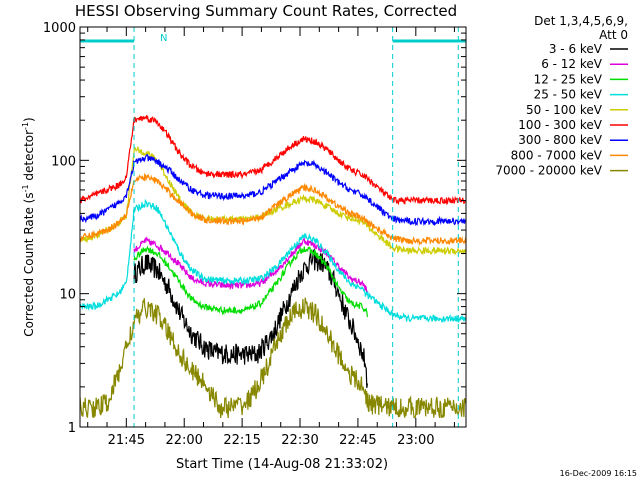 This screenshot has height=480, width=640. Describe the element at coordinates (581, 21) in the screenshot. I see `legend-title-line1: Det 1,3,4,5,6,9,` at that location.